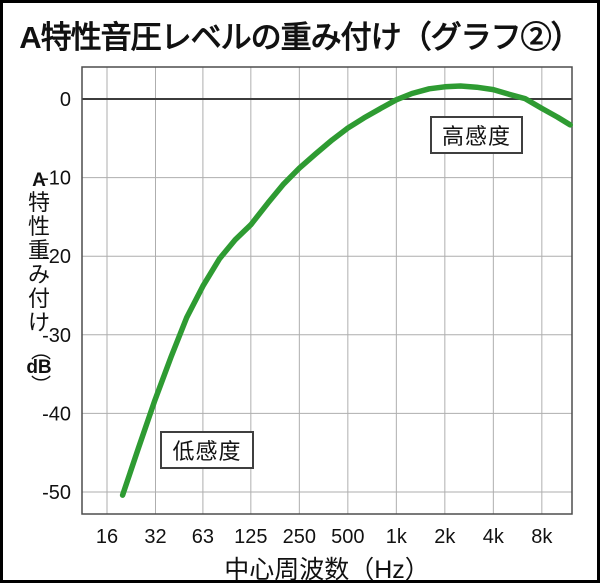 The image size is (600, 586). What do you see at coordinates (494, 537) in the screenshot?
I see `x-tick-label: 4k` at bounding box center [494, 537].